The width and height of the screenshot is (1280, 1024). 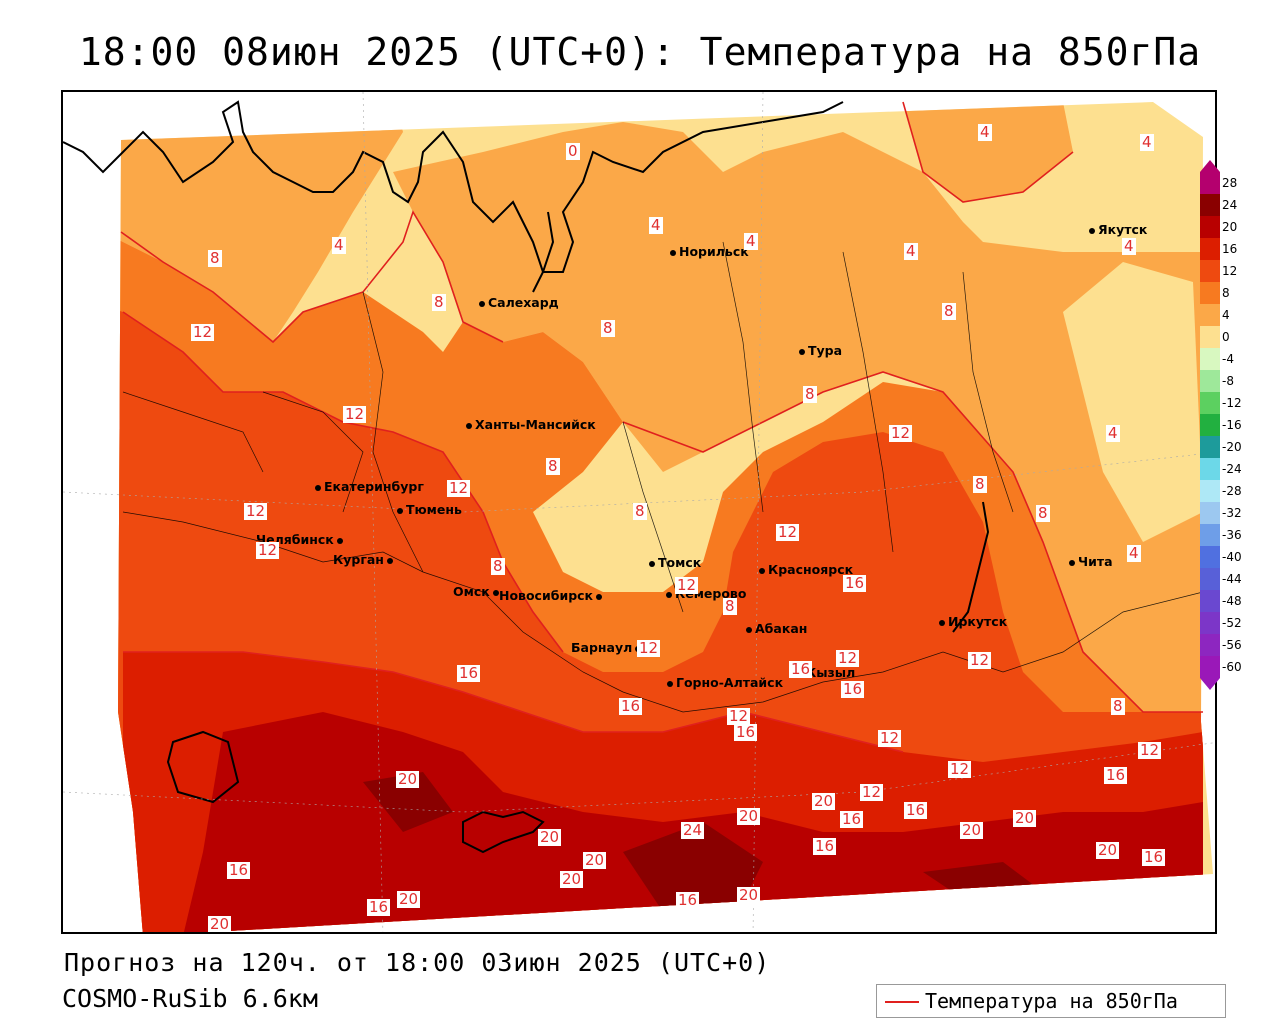 I want to click on scale-tick-label: 24, so click(x=1230, y=205).